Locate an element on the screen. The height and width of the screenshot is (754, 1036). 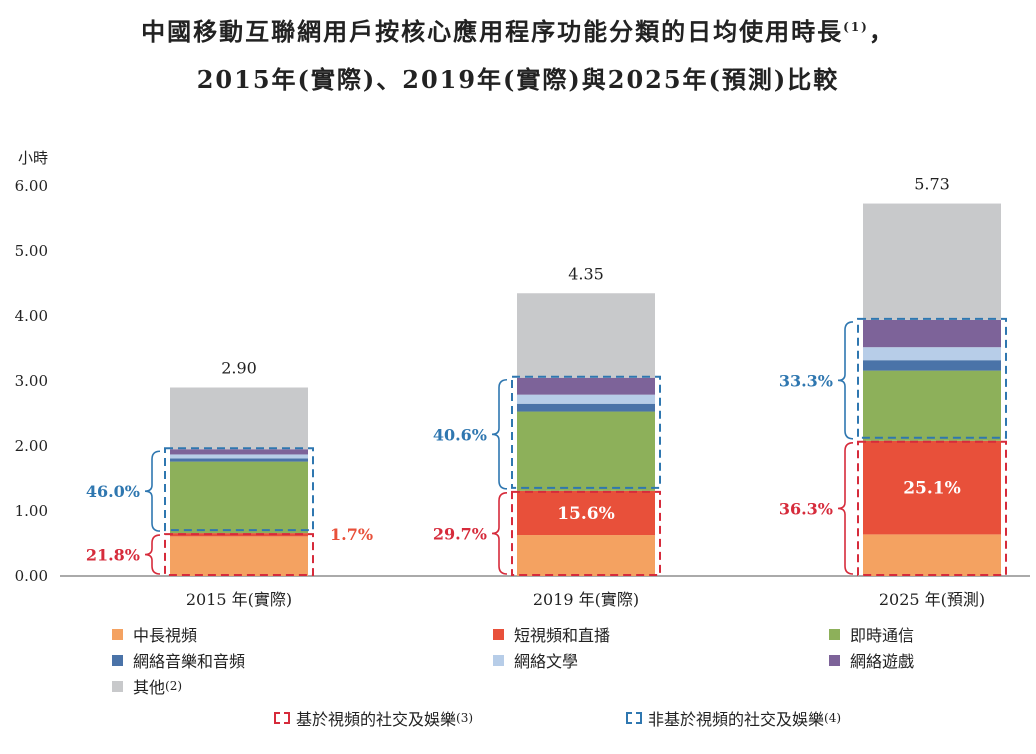
segment-share-label: 15.6% is located at coordinates (586, 514).